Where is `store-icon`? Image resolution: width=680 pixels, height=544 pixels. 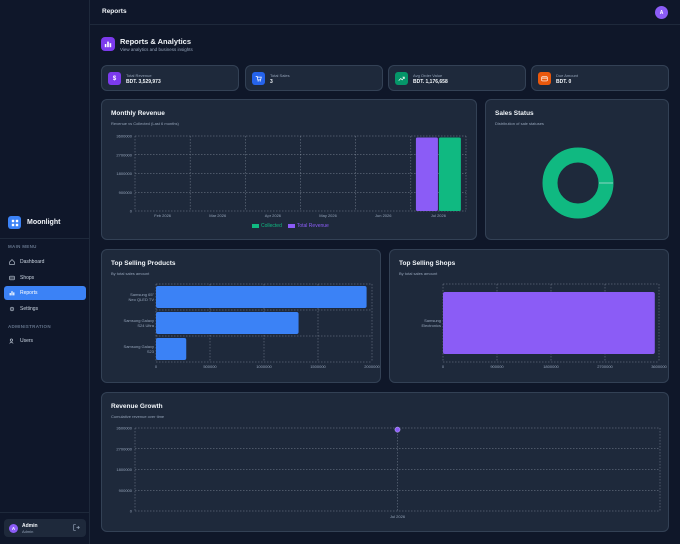 store-icon is located at coordinates (12, 278).